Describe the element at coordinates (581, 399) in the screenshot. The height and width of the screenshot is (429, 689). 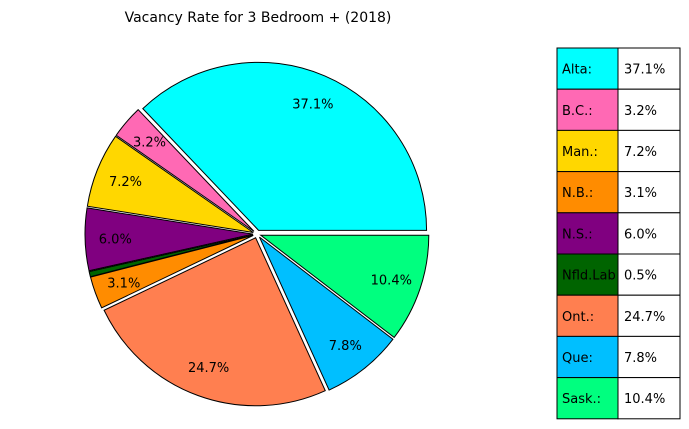
I see `legend-label: Sask.:` at that location.